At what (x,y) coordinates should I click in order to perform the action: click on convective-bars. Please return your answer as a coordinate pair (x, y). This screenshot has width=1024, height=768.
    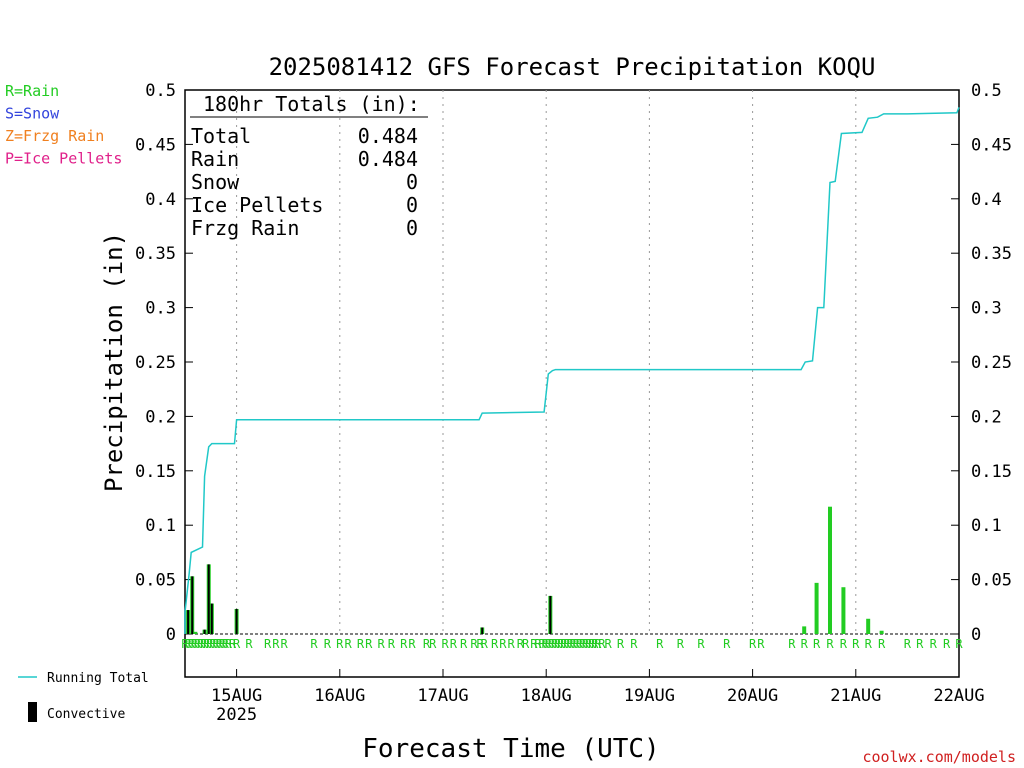
    Looking at the image, I should click on (369, 599).